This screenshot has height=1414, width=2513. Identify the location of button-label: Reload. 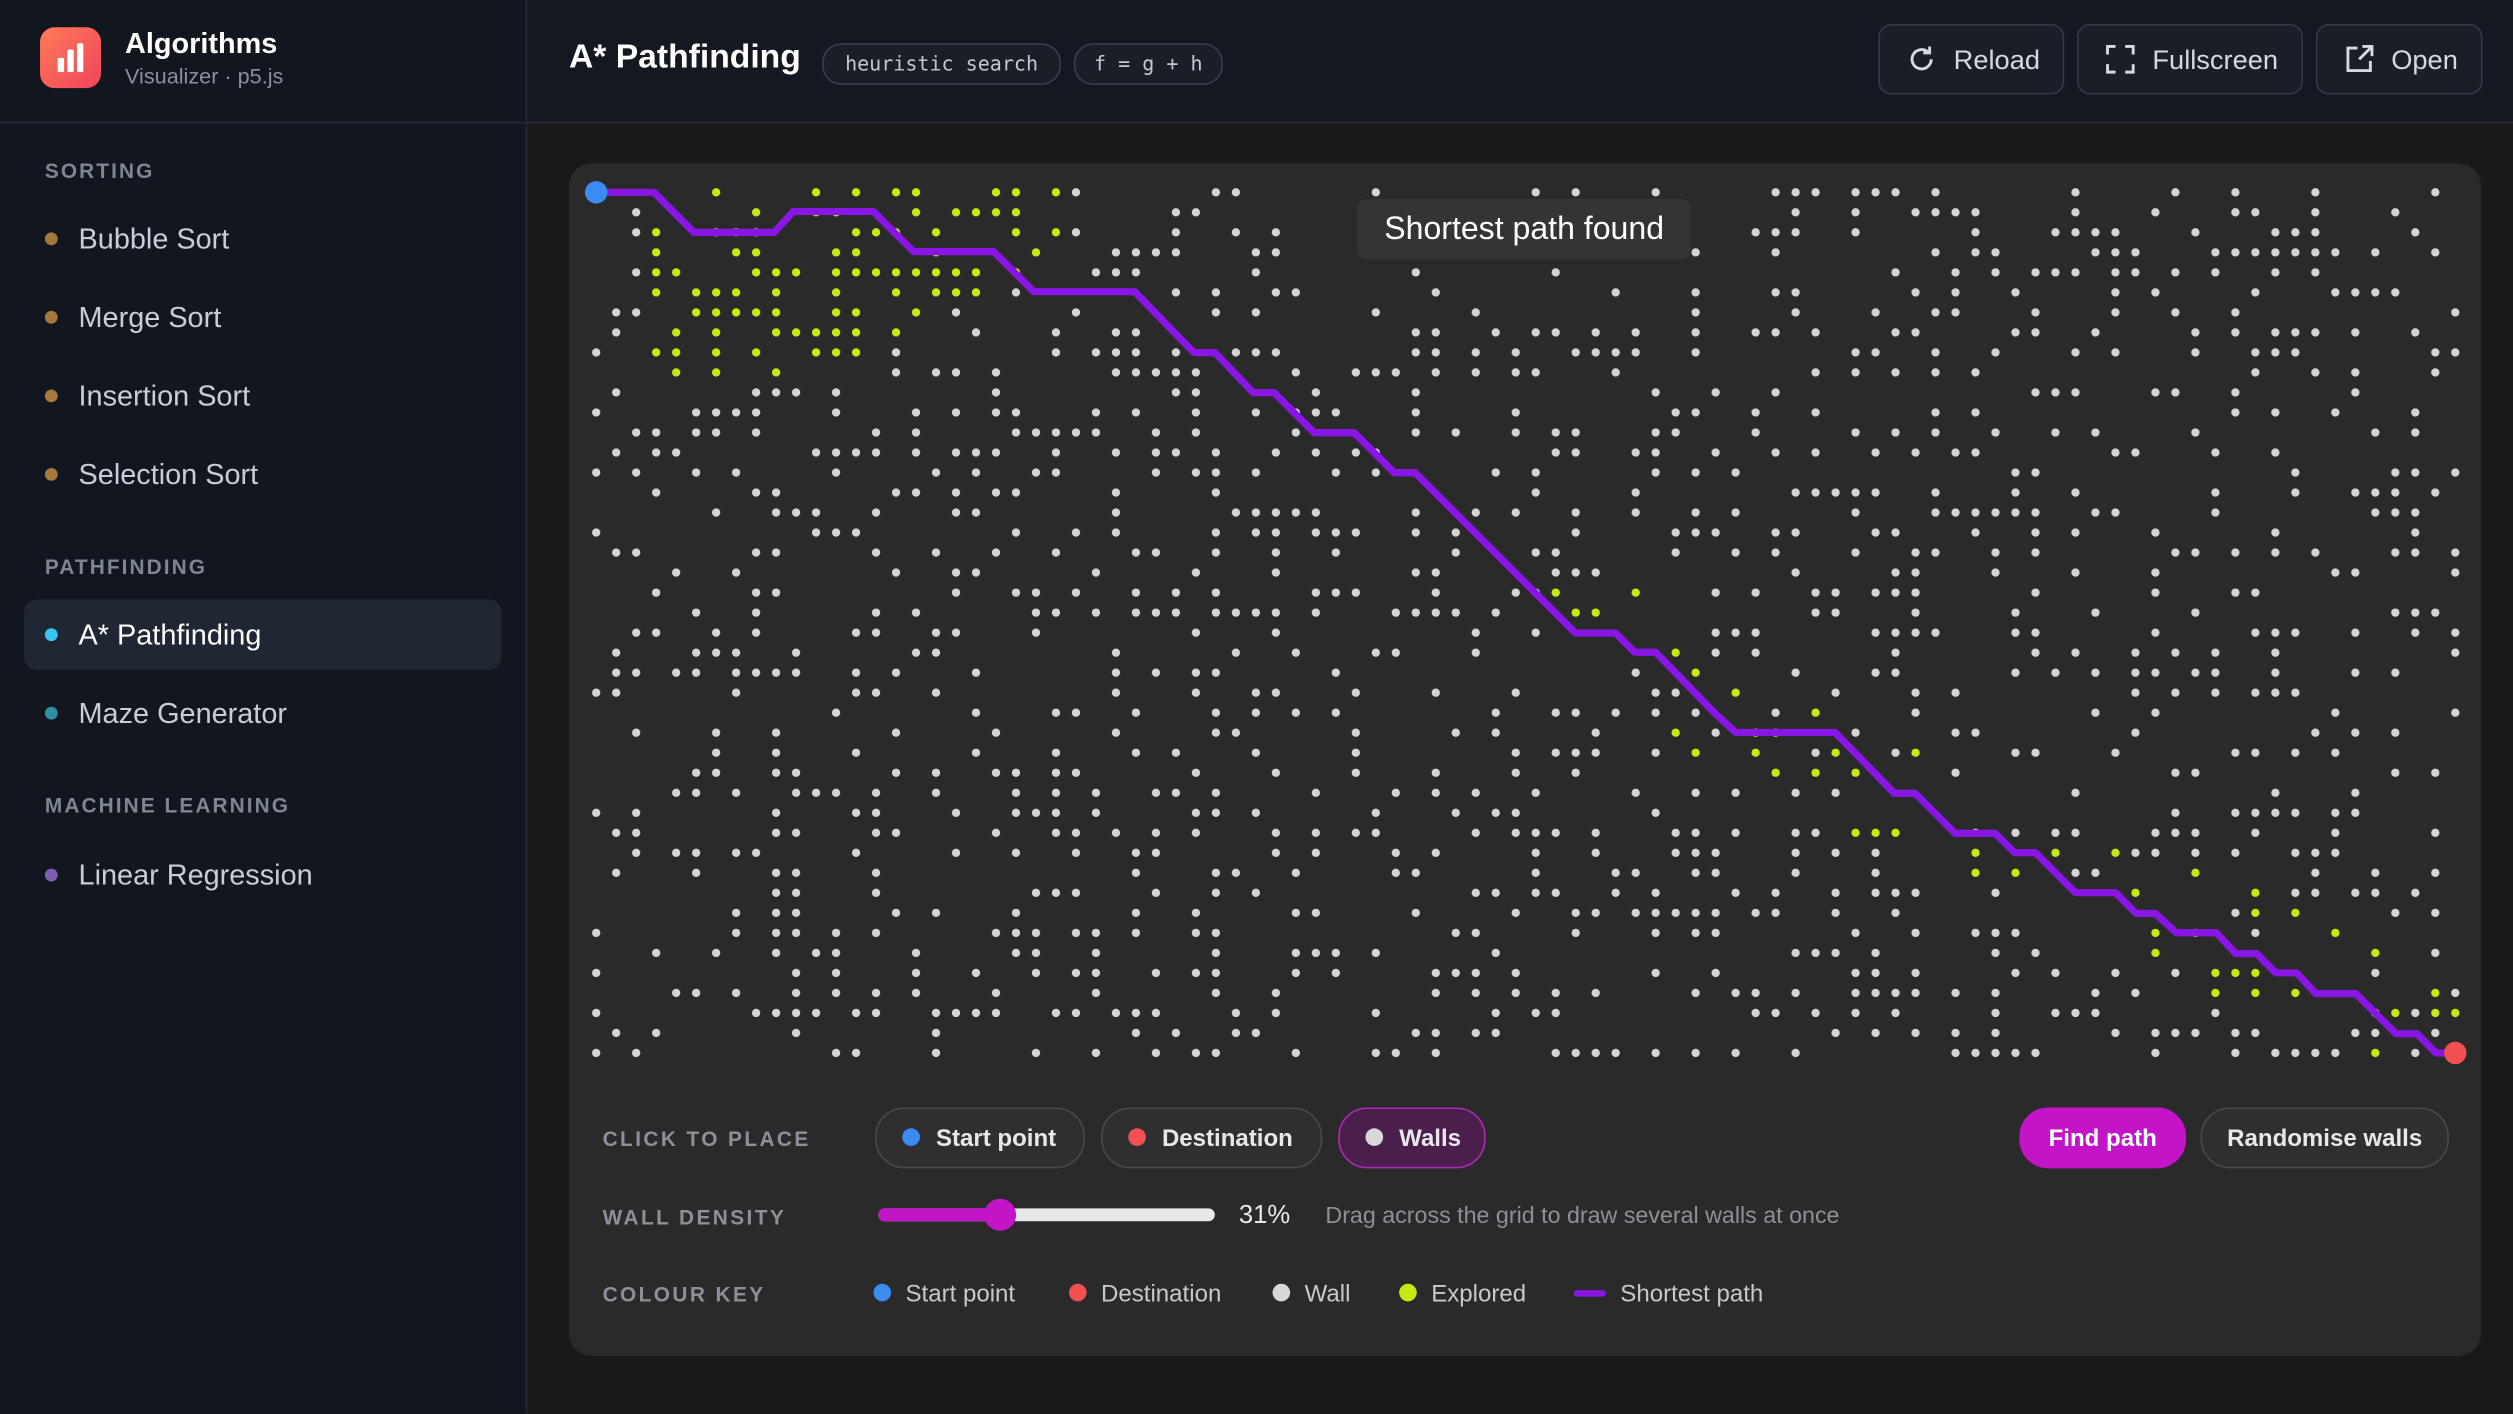
(1997, 60).